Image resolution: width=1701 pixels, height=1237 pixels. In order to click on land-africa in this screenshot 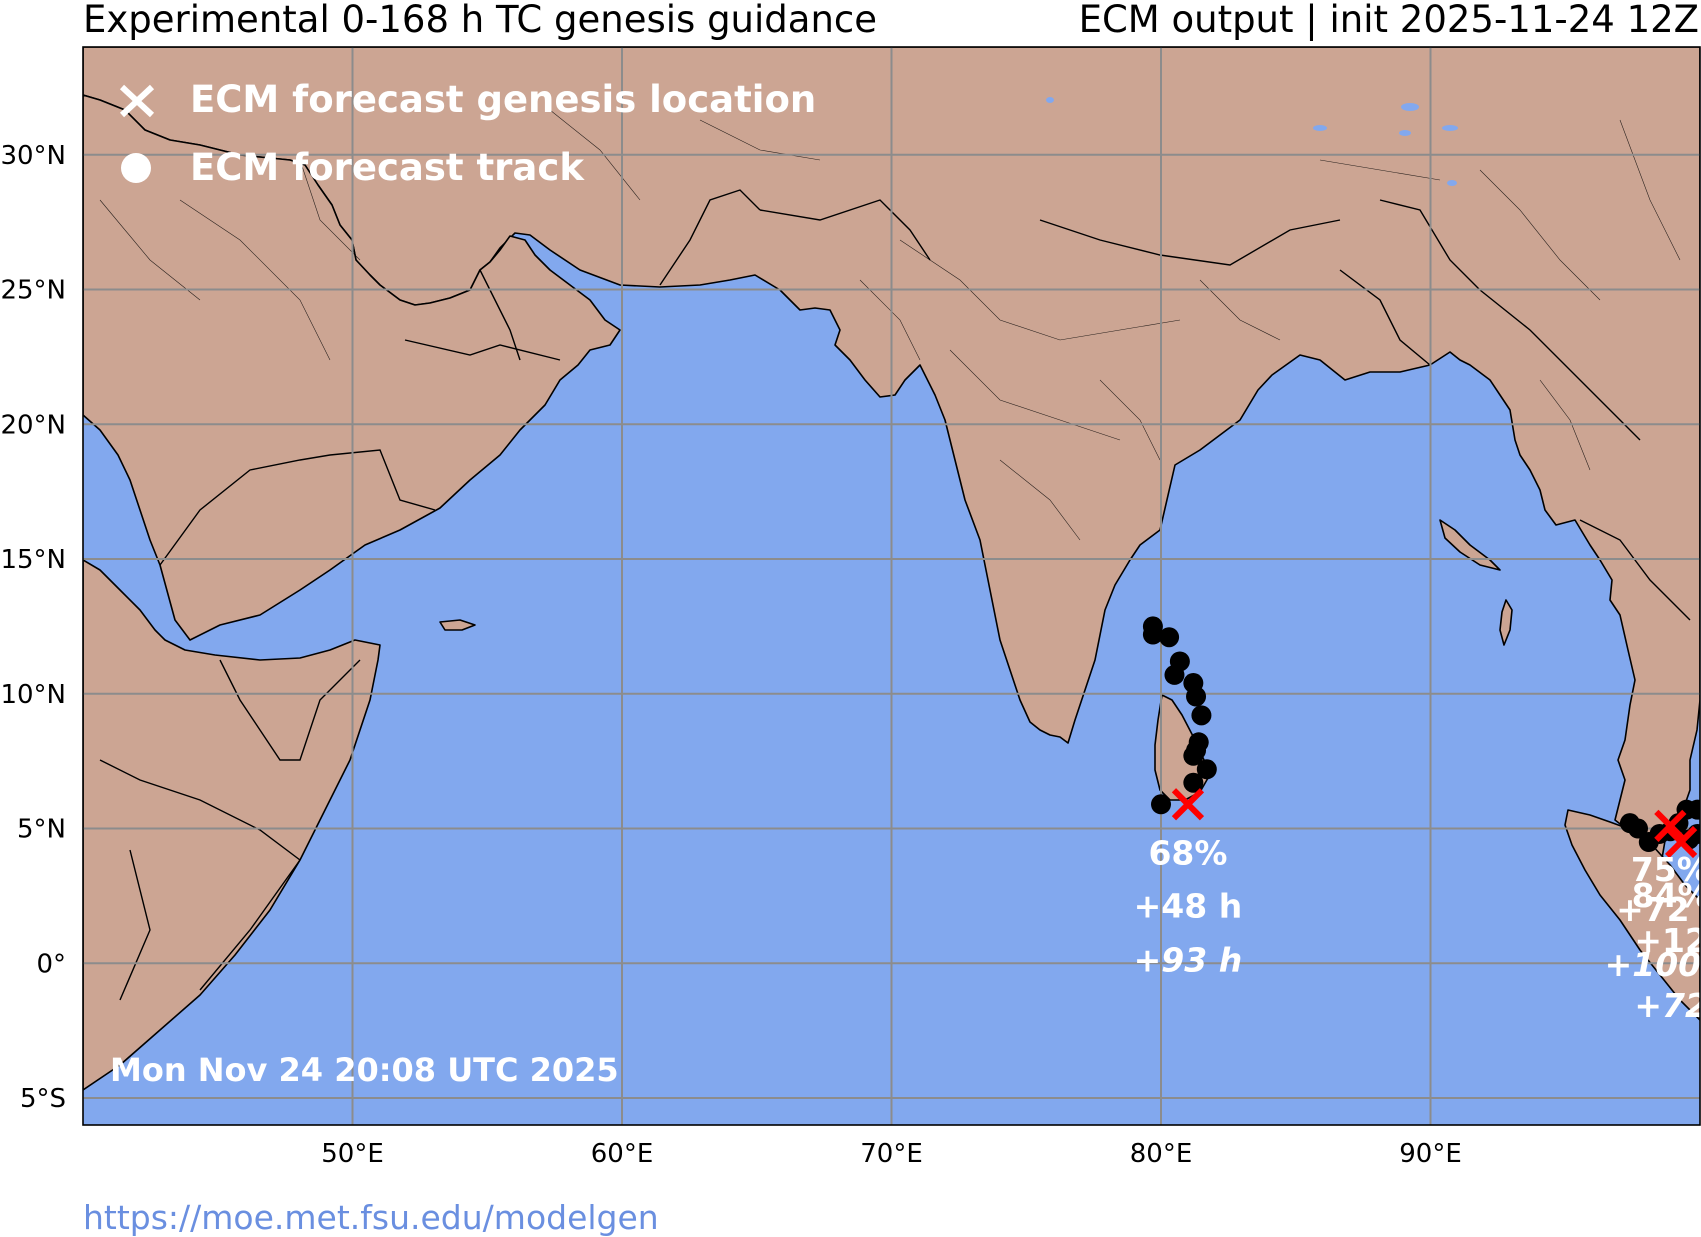, I will do `click(232, 825)`.